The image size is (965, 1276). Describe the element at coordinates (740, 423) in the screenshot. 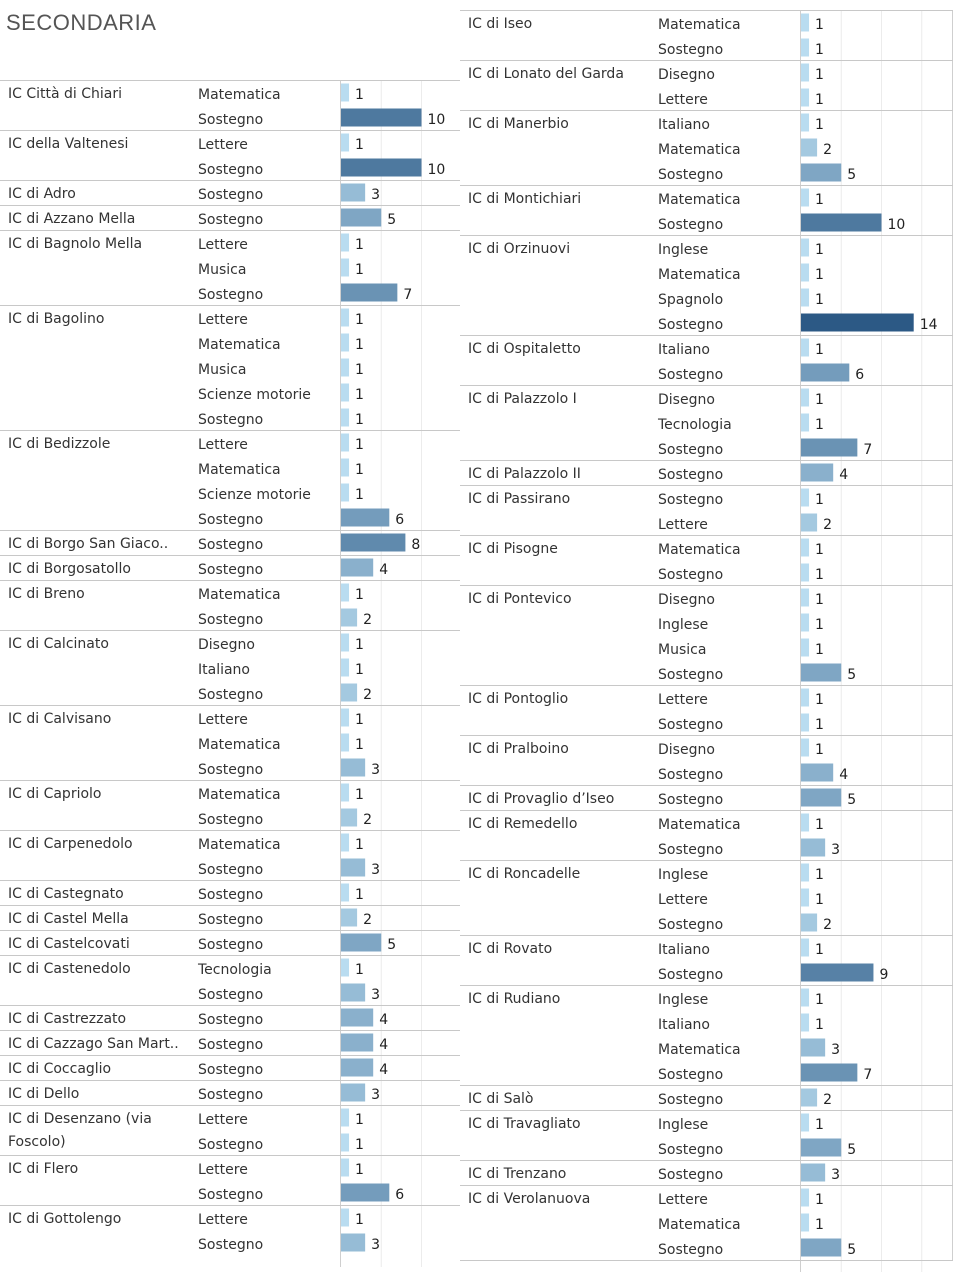

I see `table-row: Tecnologia 1` at that location.